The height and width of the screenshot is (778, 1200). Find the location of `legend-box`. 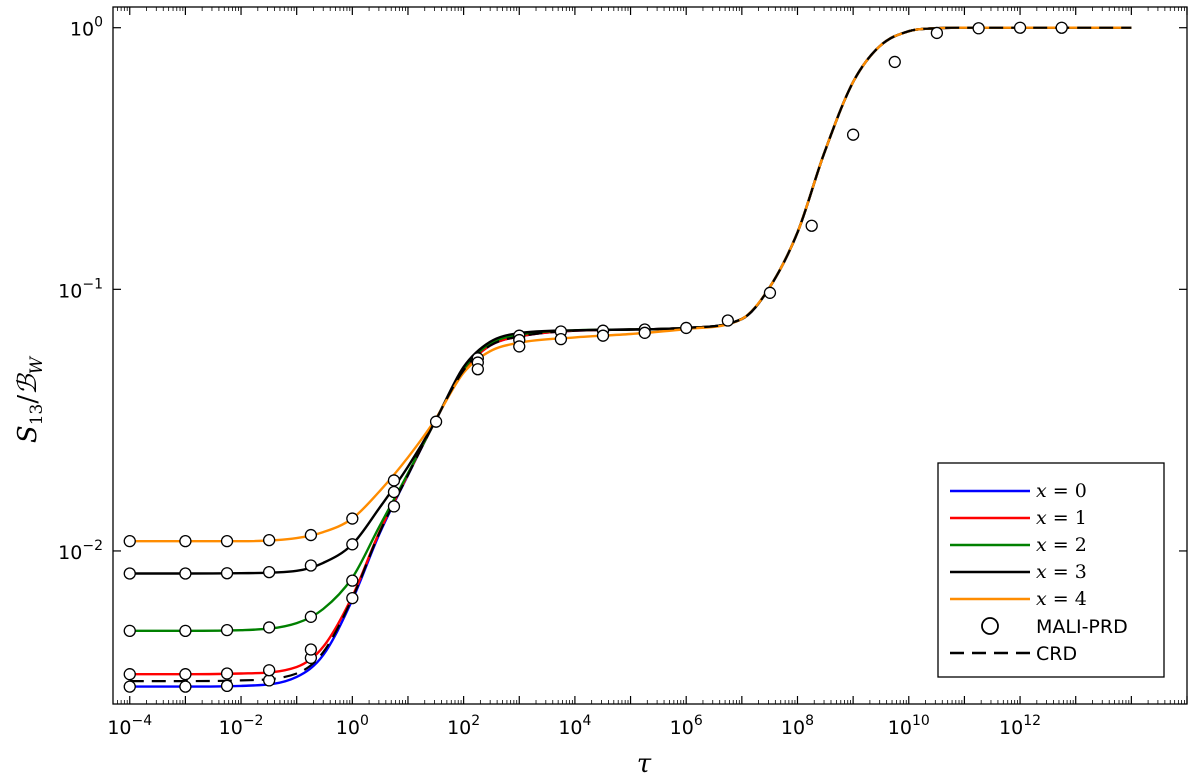

legend-box is located at coordinates (1051, 570).